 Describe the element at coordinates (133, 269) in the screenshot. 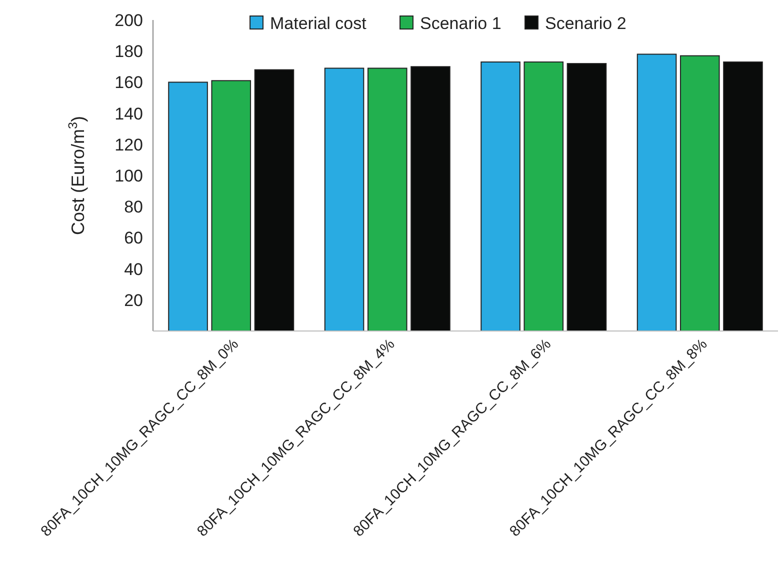

I see `y-tick-label: 40` at that location.